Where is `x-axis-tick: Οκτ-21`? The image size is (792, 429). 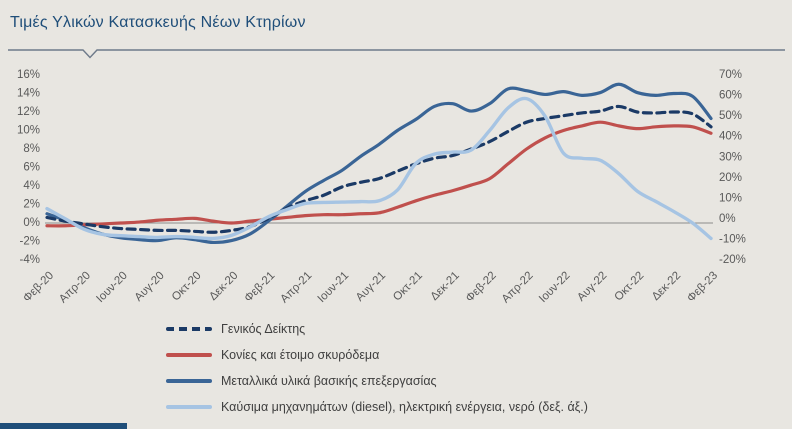 x-axis-tick: Οκτ-21 is located at coordinates (408, 287).